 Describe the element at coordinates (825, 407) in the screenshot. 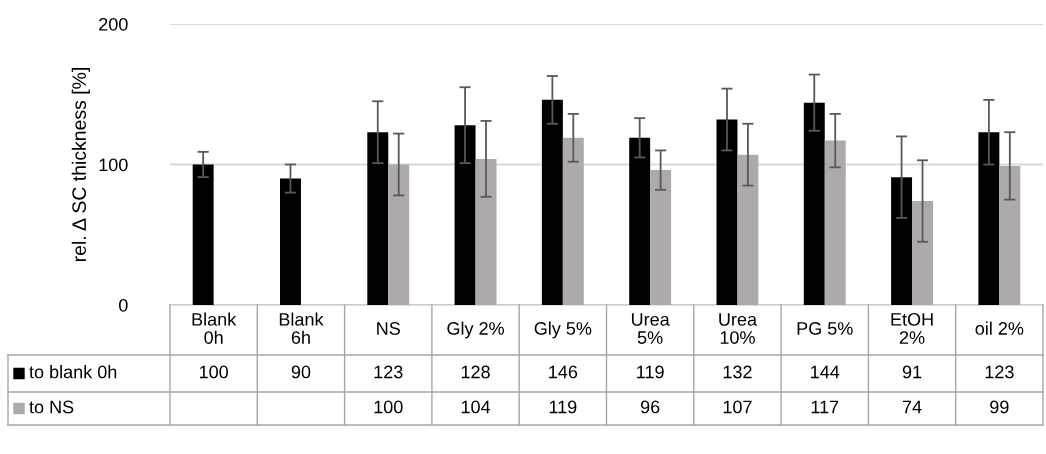

I see `data-label: 117` at that location.